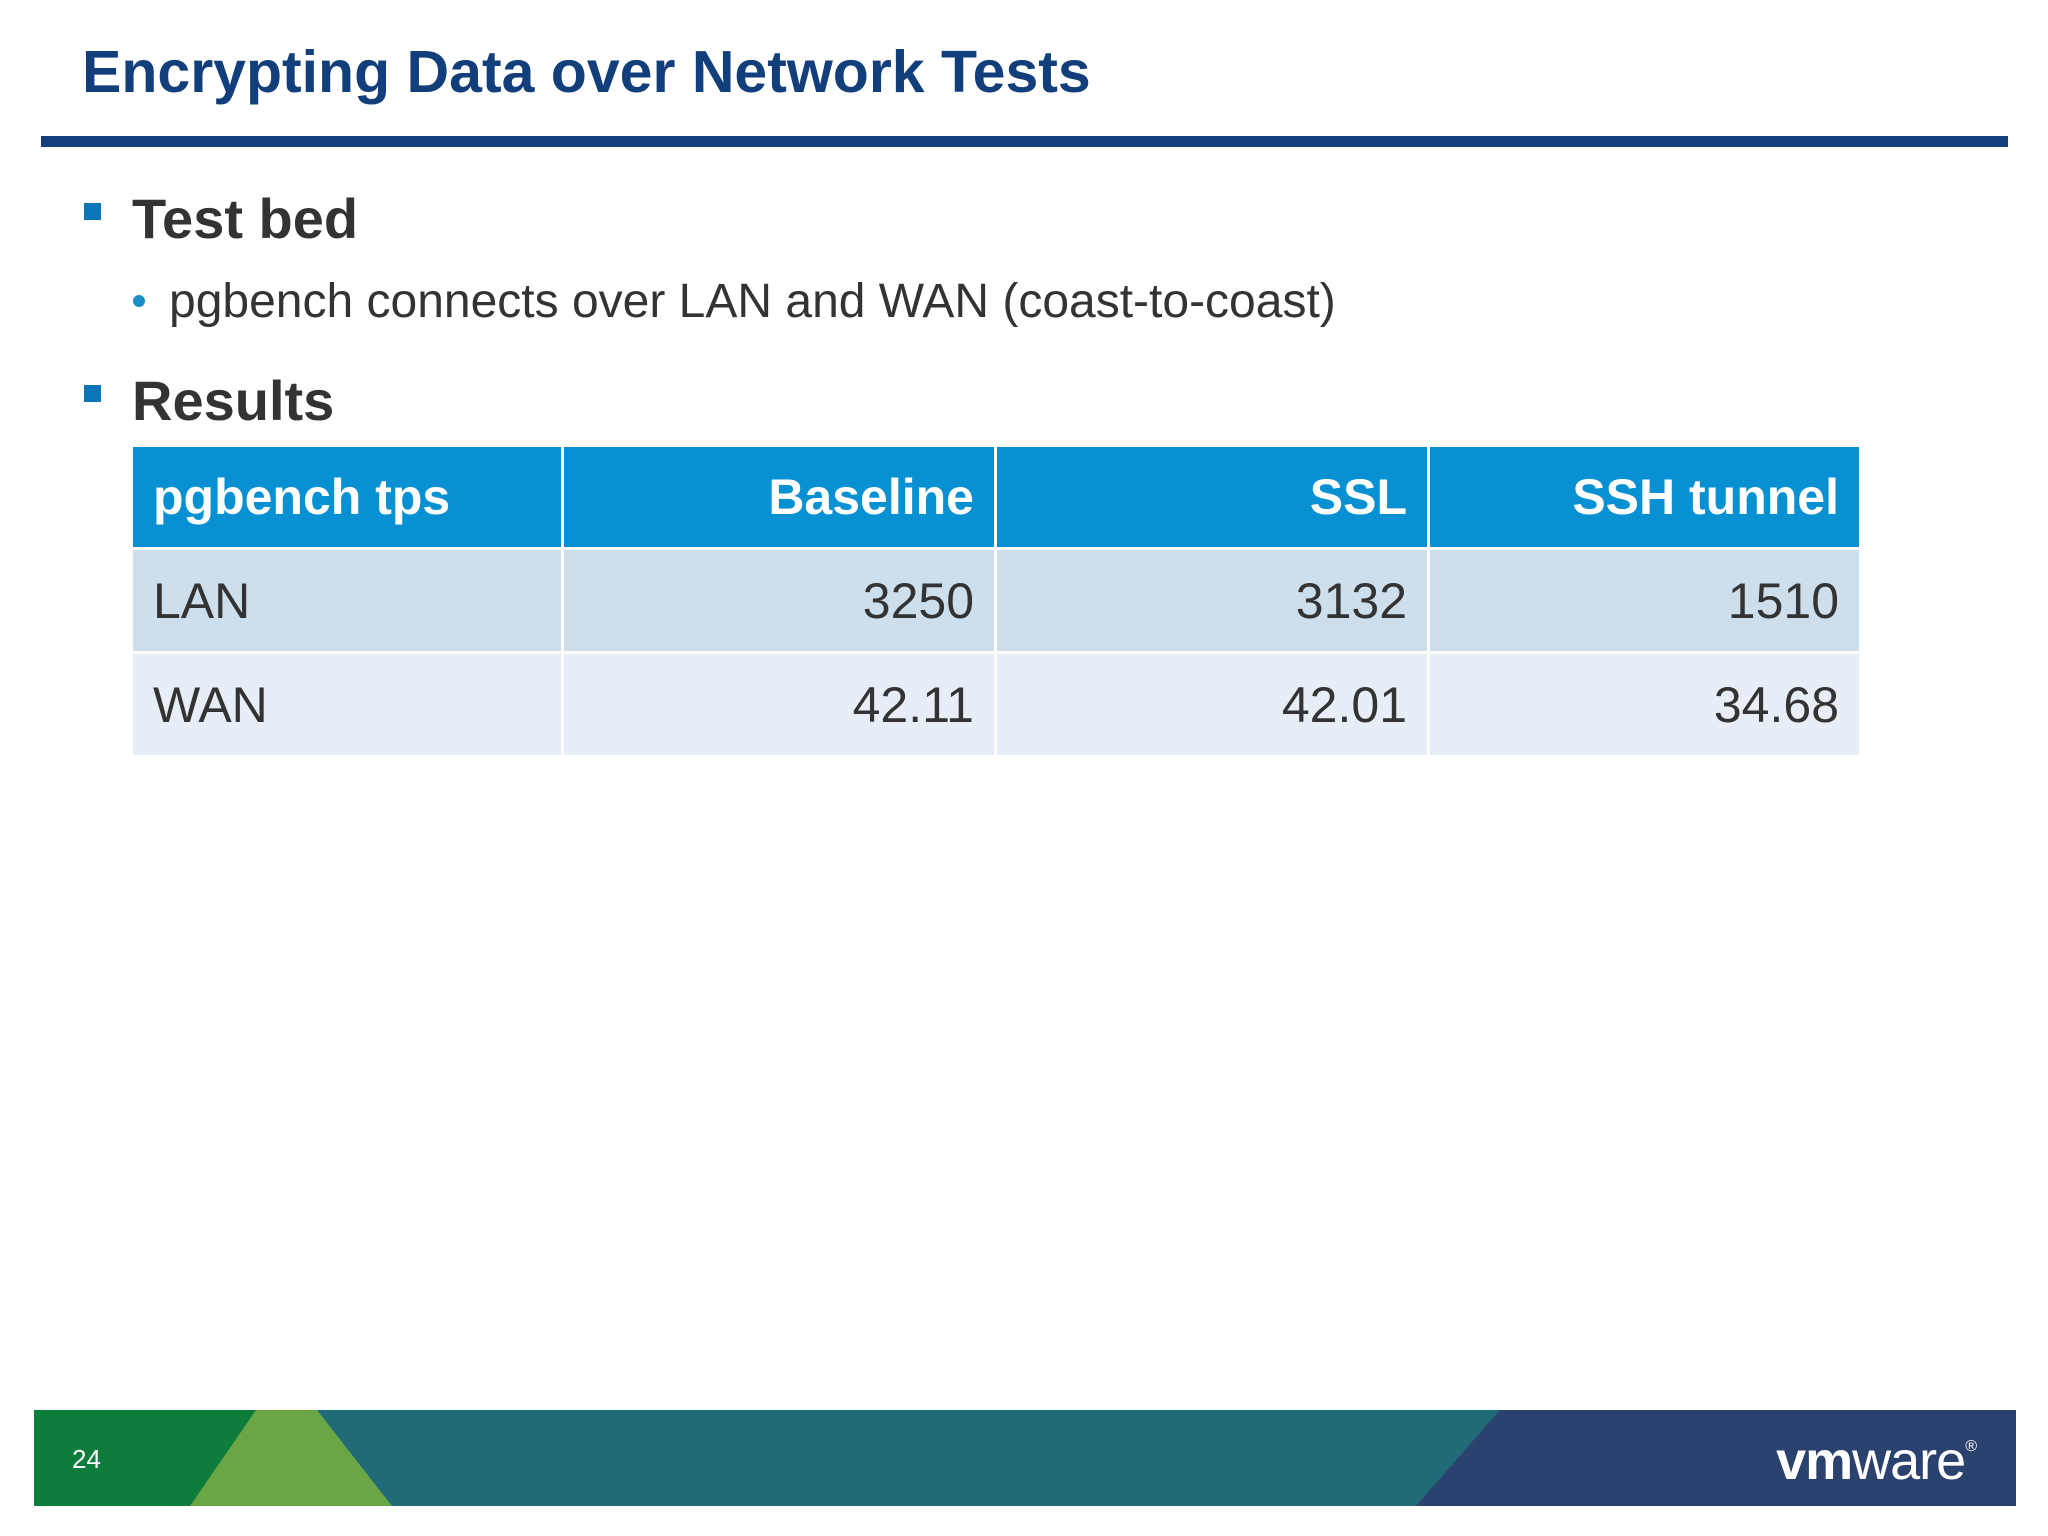  I want to click on title-rule, so click(1024, 141).